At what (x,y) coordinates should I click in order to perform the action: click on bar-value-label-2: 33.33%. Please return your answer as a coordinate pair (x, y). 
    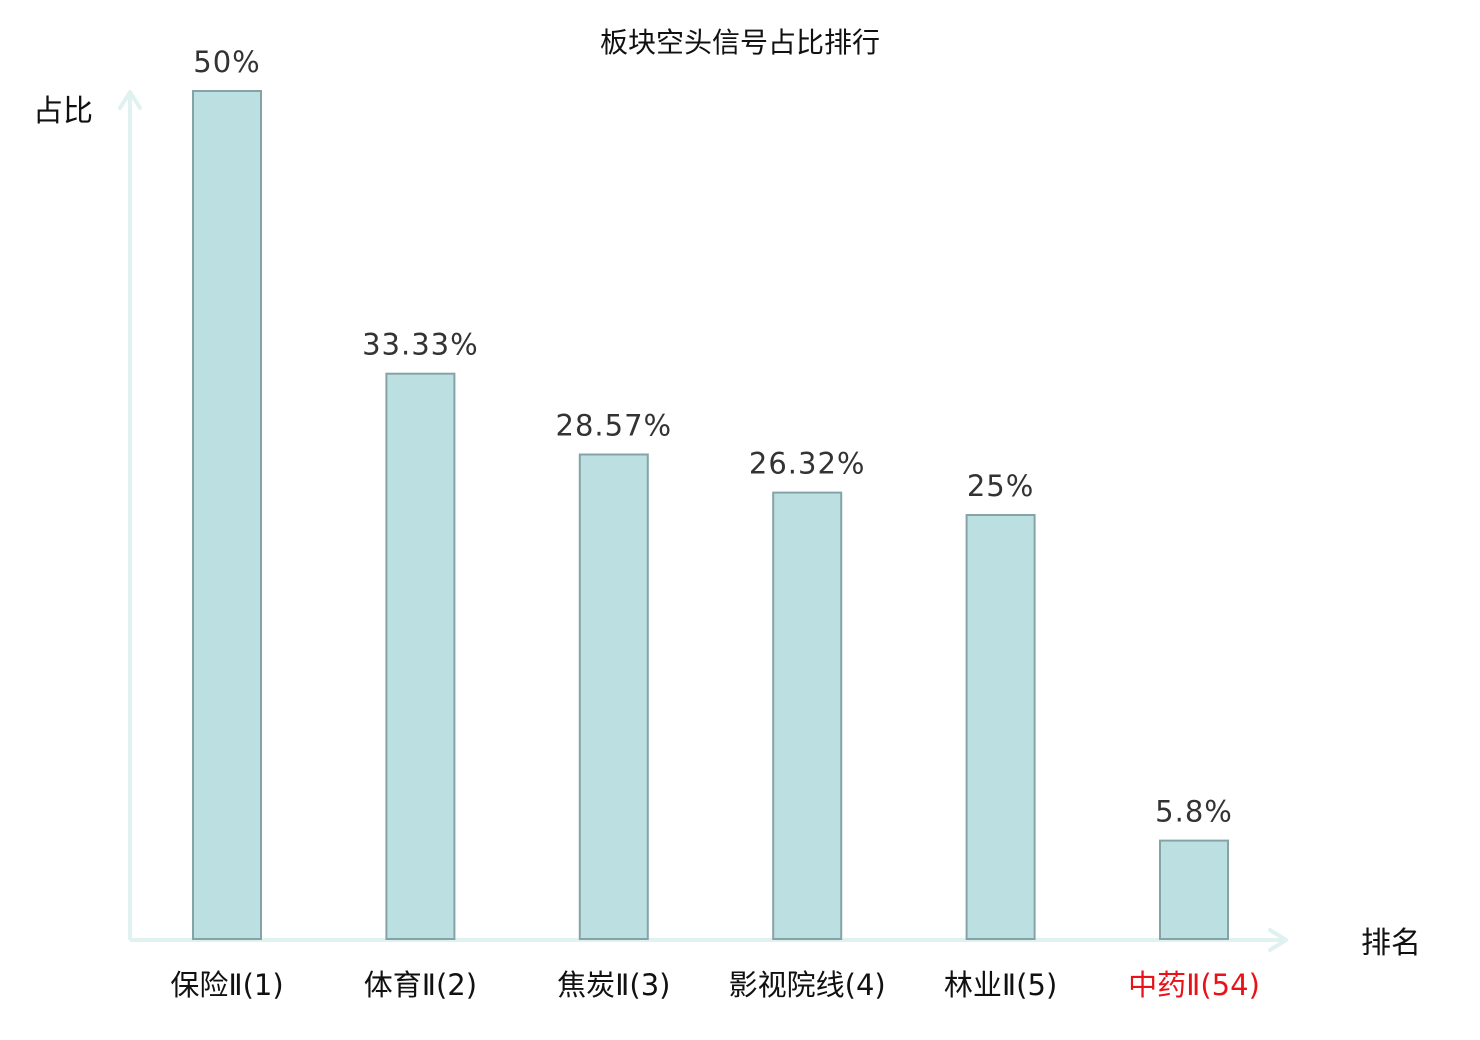
    Looking at the image, I should click on (420, 345).